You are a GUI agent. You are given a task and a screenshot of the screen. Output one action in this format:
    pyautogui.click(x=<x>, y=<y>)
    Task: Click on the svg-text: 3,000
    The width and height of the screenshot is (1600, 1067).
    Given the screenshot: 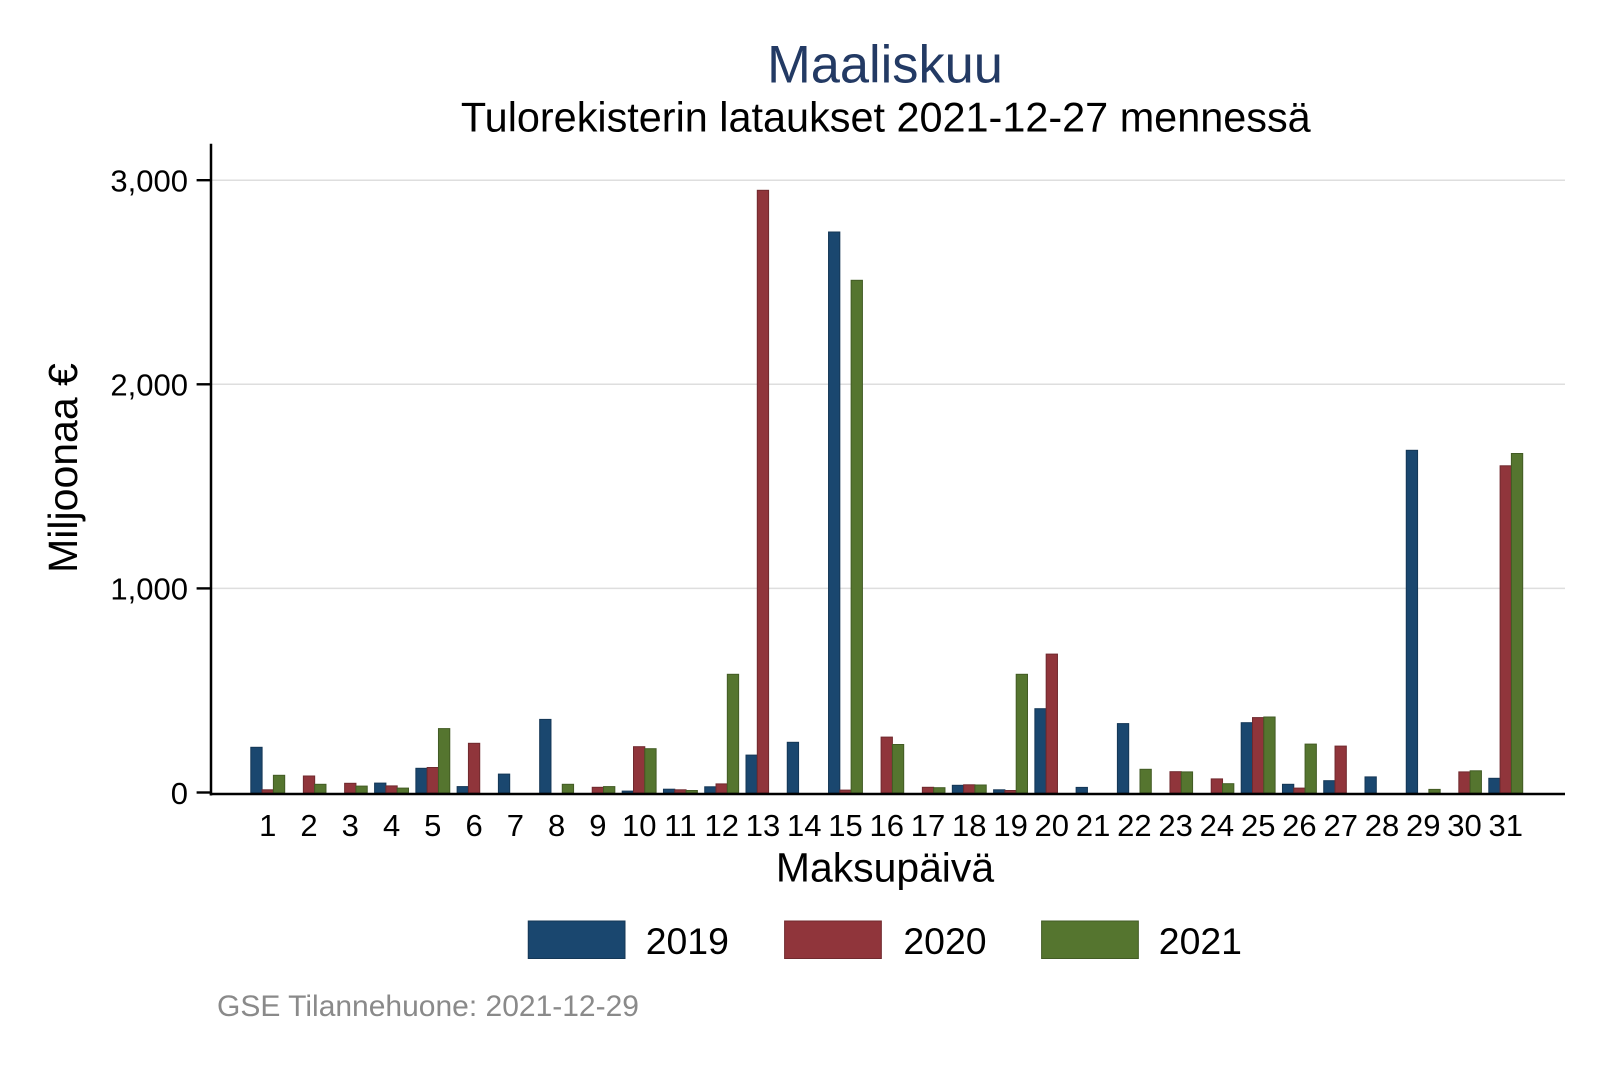 What is the action you would take?
    pyautogui.click(x=149, y=181)
    